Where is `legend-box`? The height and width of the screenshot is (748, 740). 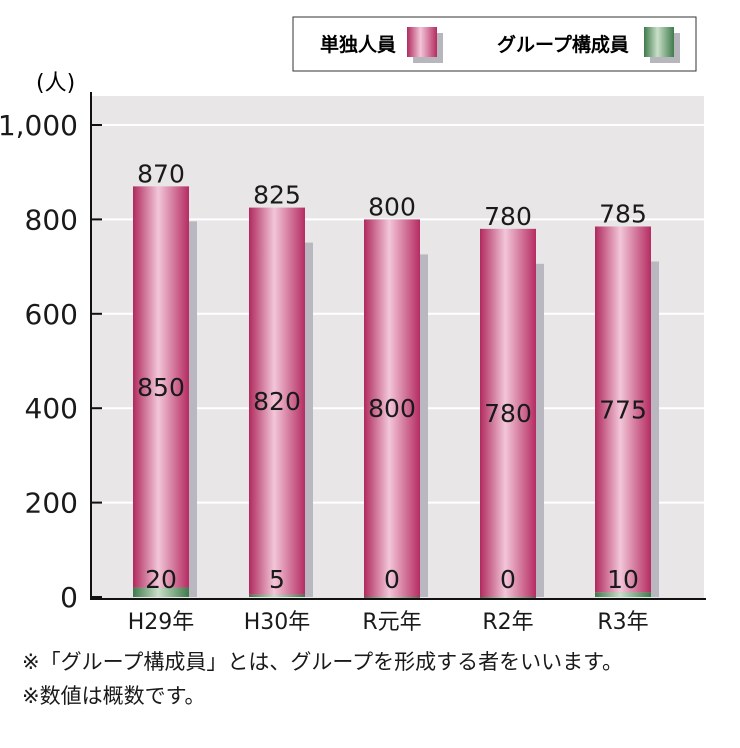 legend-box is located at coordinates (494, 44).